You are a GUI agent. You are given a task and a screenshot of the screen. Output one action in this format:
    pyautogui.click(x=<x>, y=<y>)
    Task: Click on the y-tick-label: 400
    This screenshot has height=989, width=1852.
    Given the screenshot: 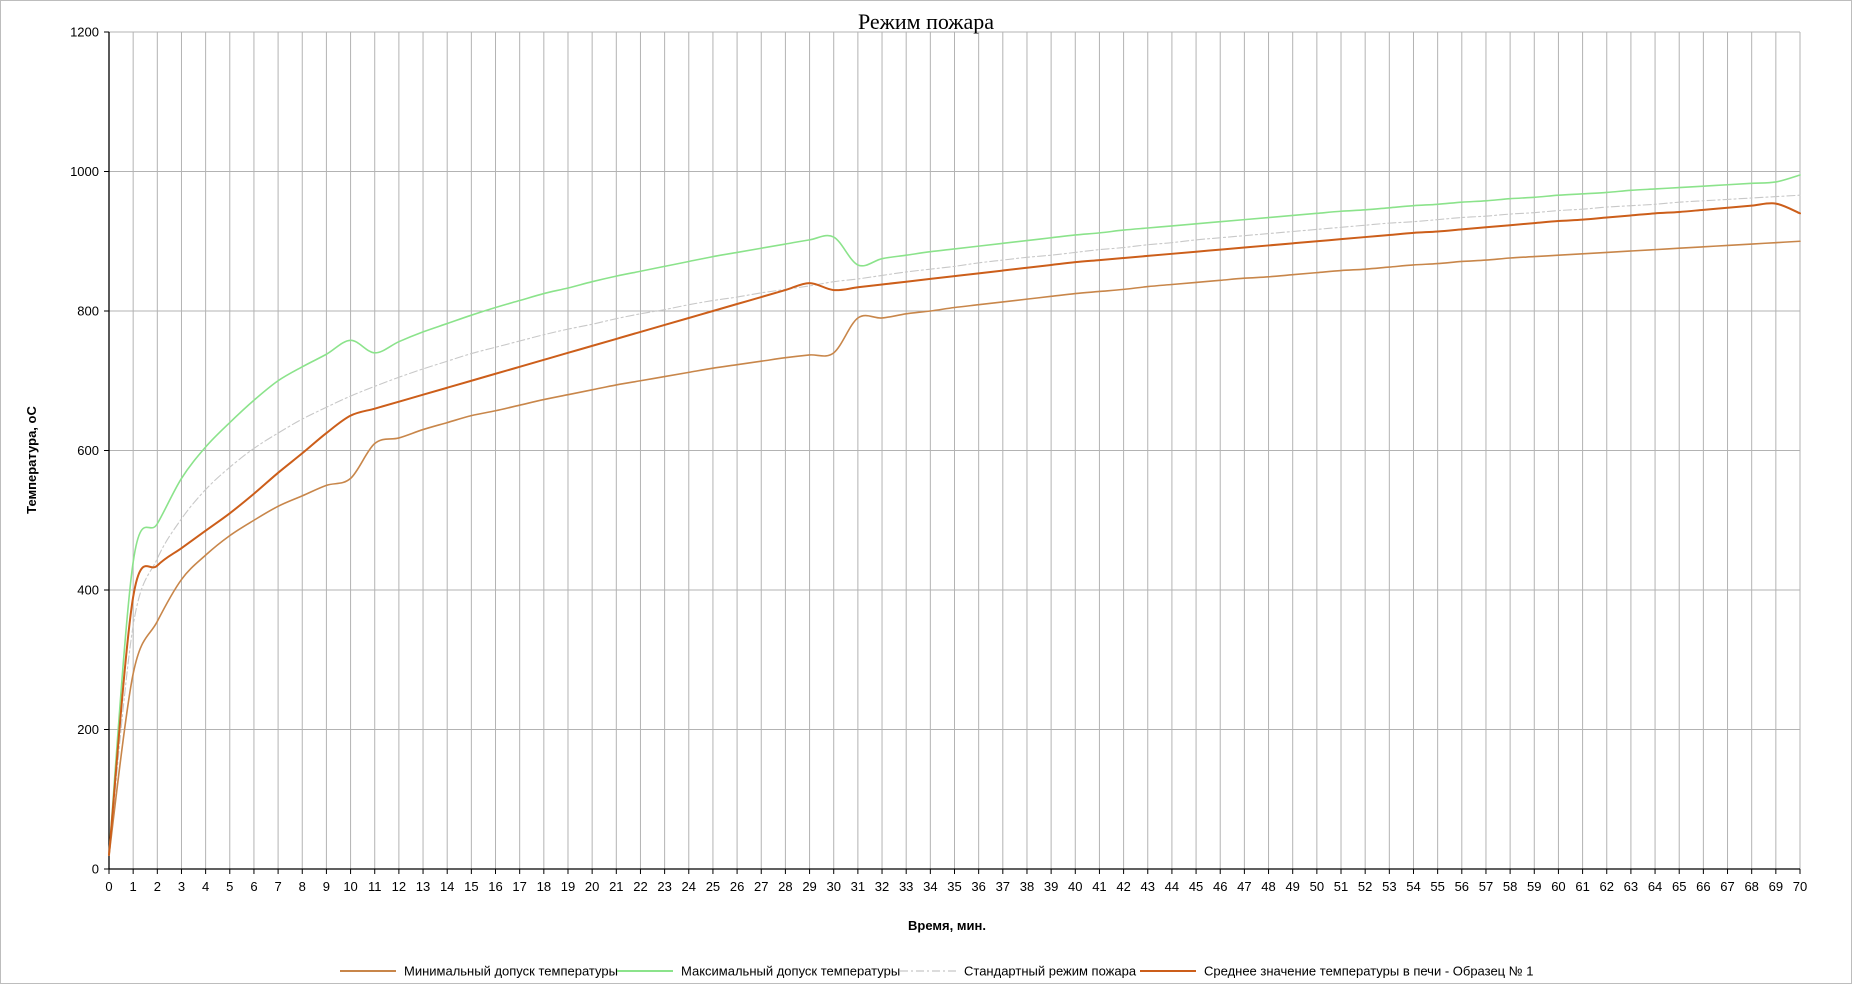 What is the action you would take?
    pyautogui.click(x=88, y=590)
    